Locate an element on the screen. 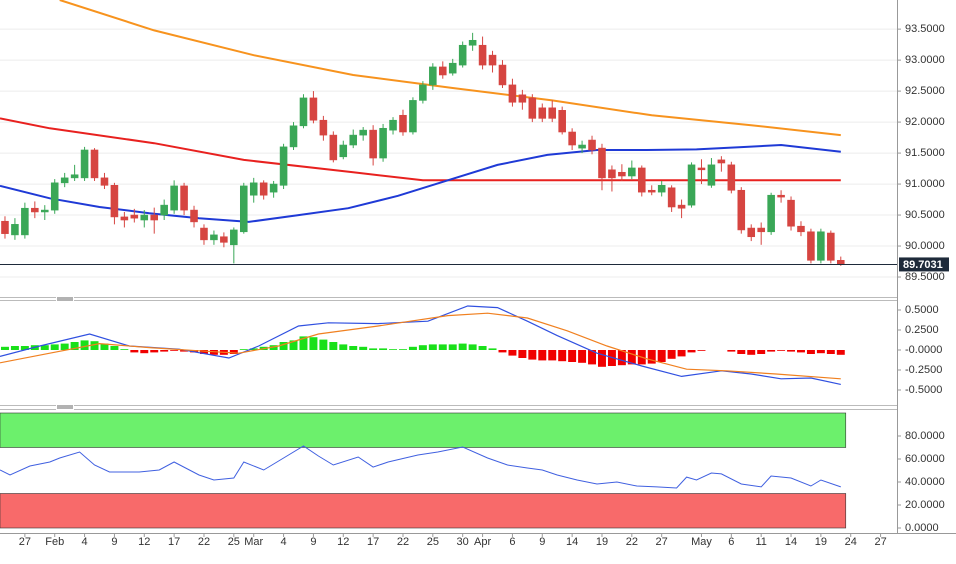 This screenshot has width=956, height=564. y-tick-label: 0.2500 is located at coordinates (922, 330).